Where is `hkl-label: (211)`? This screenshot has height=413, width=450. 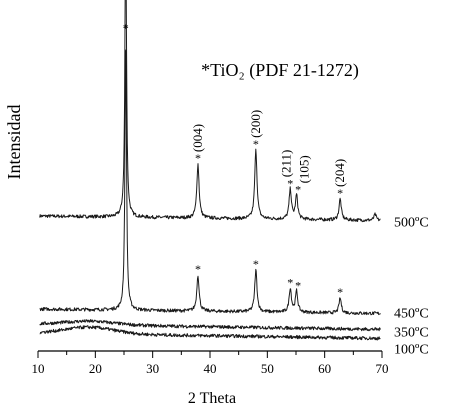
hkl-label: (211) is located at coordinates (285, 164).